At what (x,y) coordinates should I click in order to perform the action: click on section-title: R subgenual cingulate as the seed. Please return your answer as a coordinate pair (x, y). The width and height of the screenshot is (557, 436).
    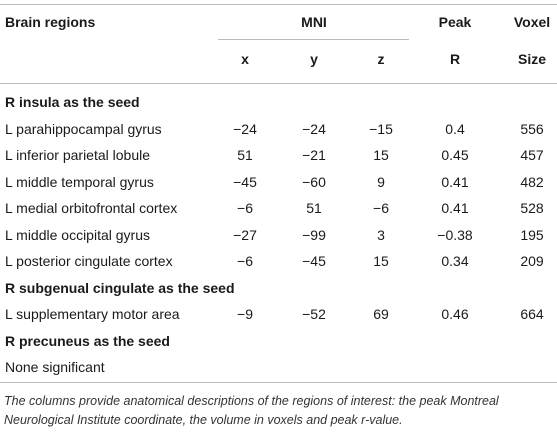
    Looking at the image, I should click on (120, 287).